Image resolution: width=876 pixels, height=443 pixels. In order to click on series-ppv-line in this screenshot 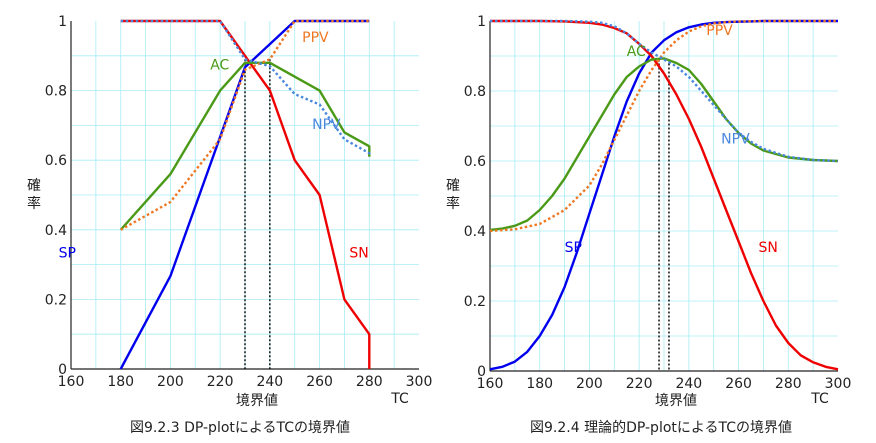, I will do `click(245, 125)`.